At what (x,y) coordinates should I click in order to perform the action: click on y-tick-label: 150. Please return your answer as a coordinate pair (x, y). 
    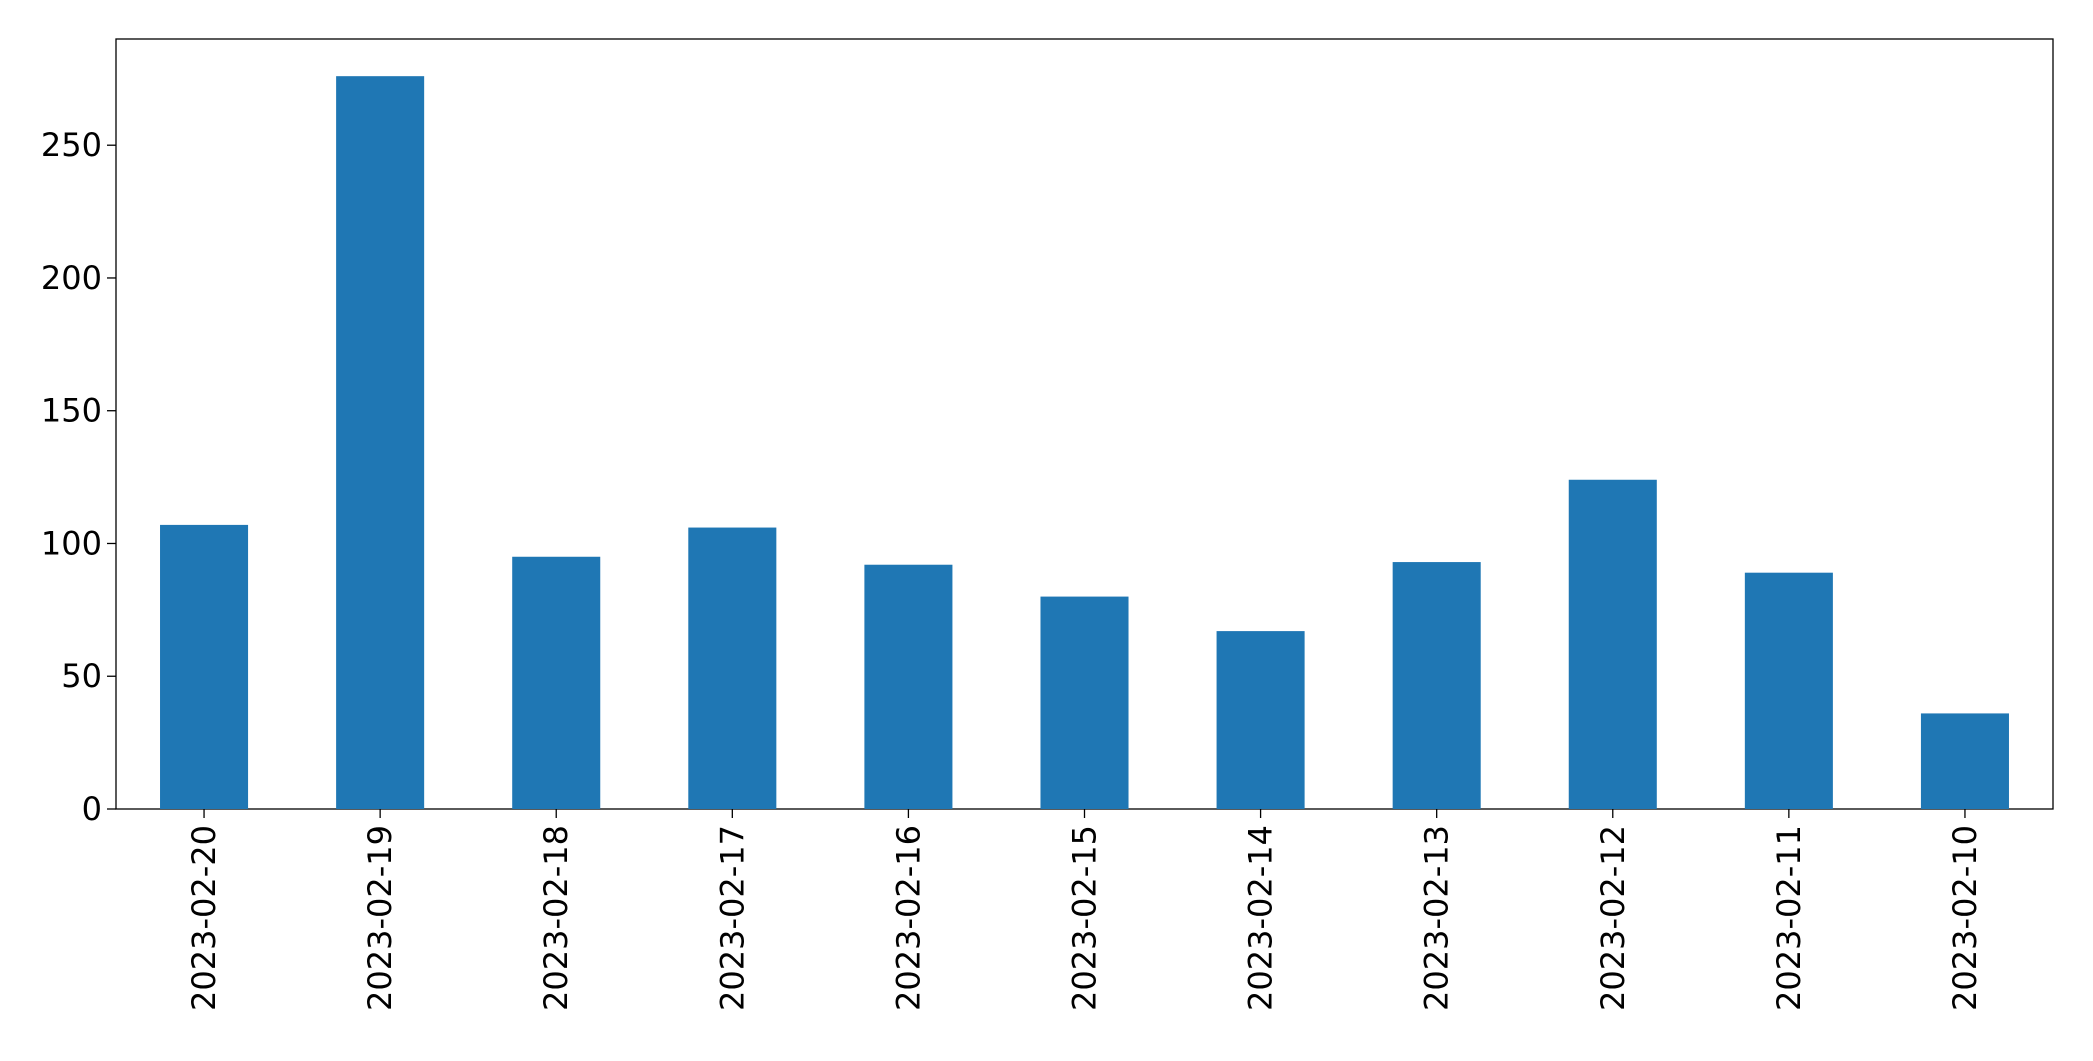
    Looking at the image, I should click on (71, 411).